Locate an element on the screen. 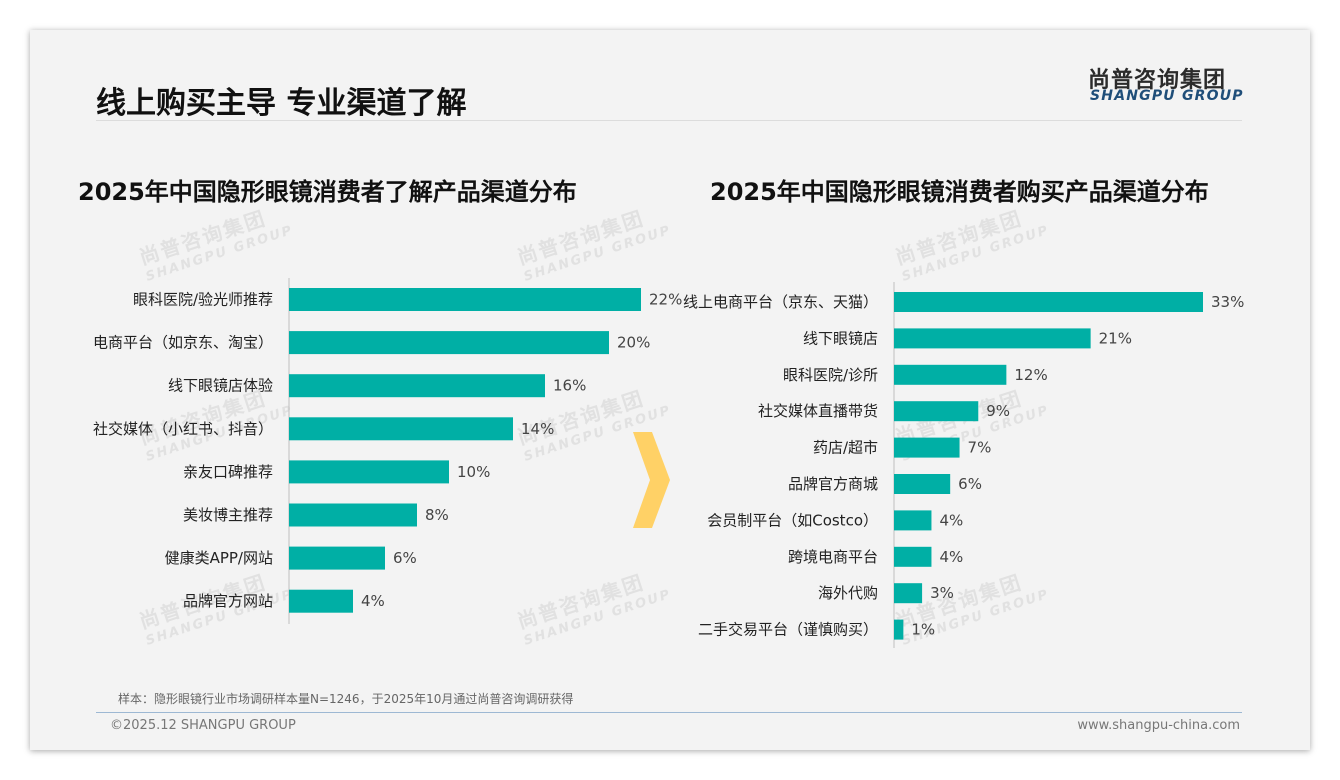 The width and height of the screenshot is (1340, 780). value-label: 16% is located at coordinates (569, 386).